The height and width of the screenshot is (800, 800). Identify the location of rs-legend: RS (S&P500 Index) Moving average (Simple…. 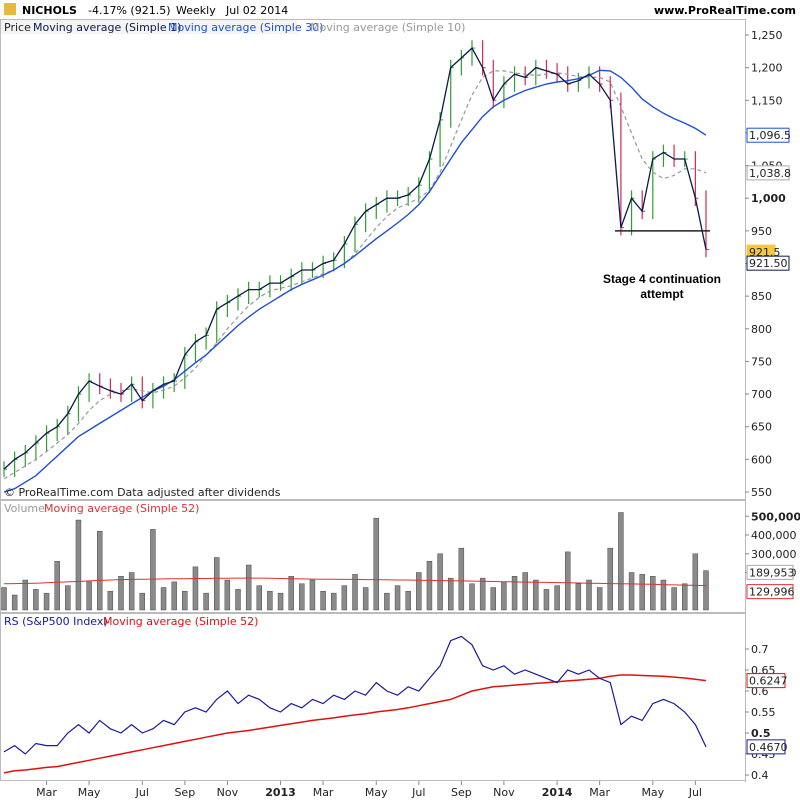
(131, 621).